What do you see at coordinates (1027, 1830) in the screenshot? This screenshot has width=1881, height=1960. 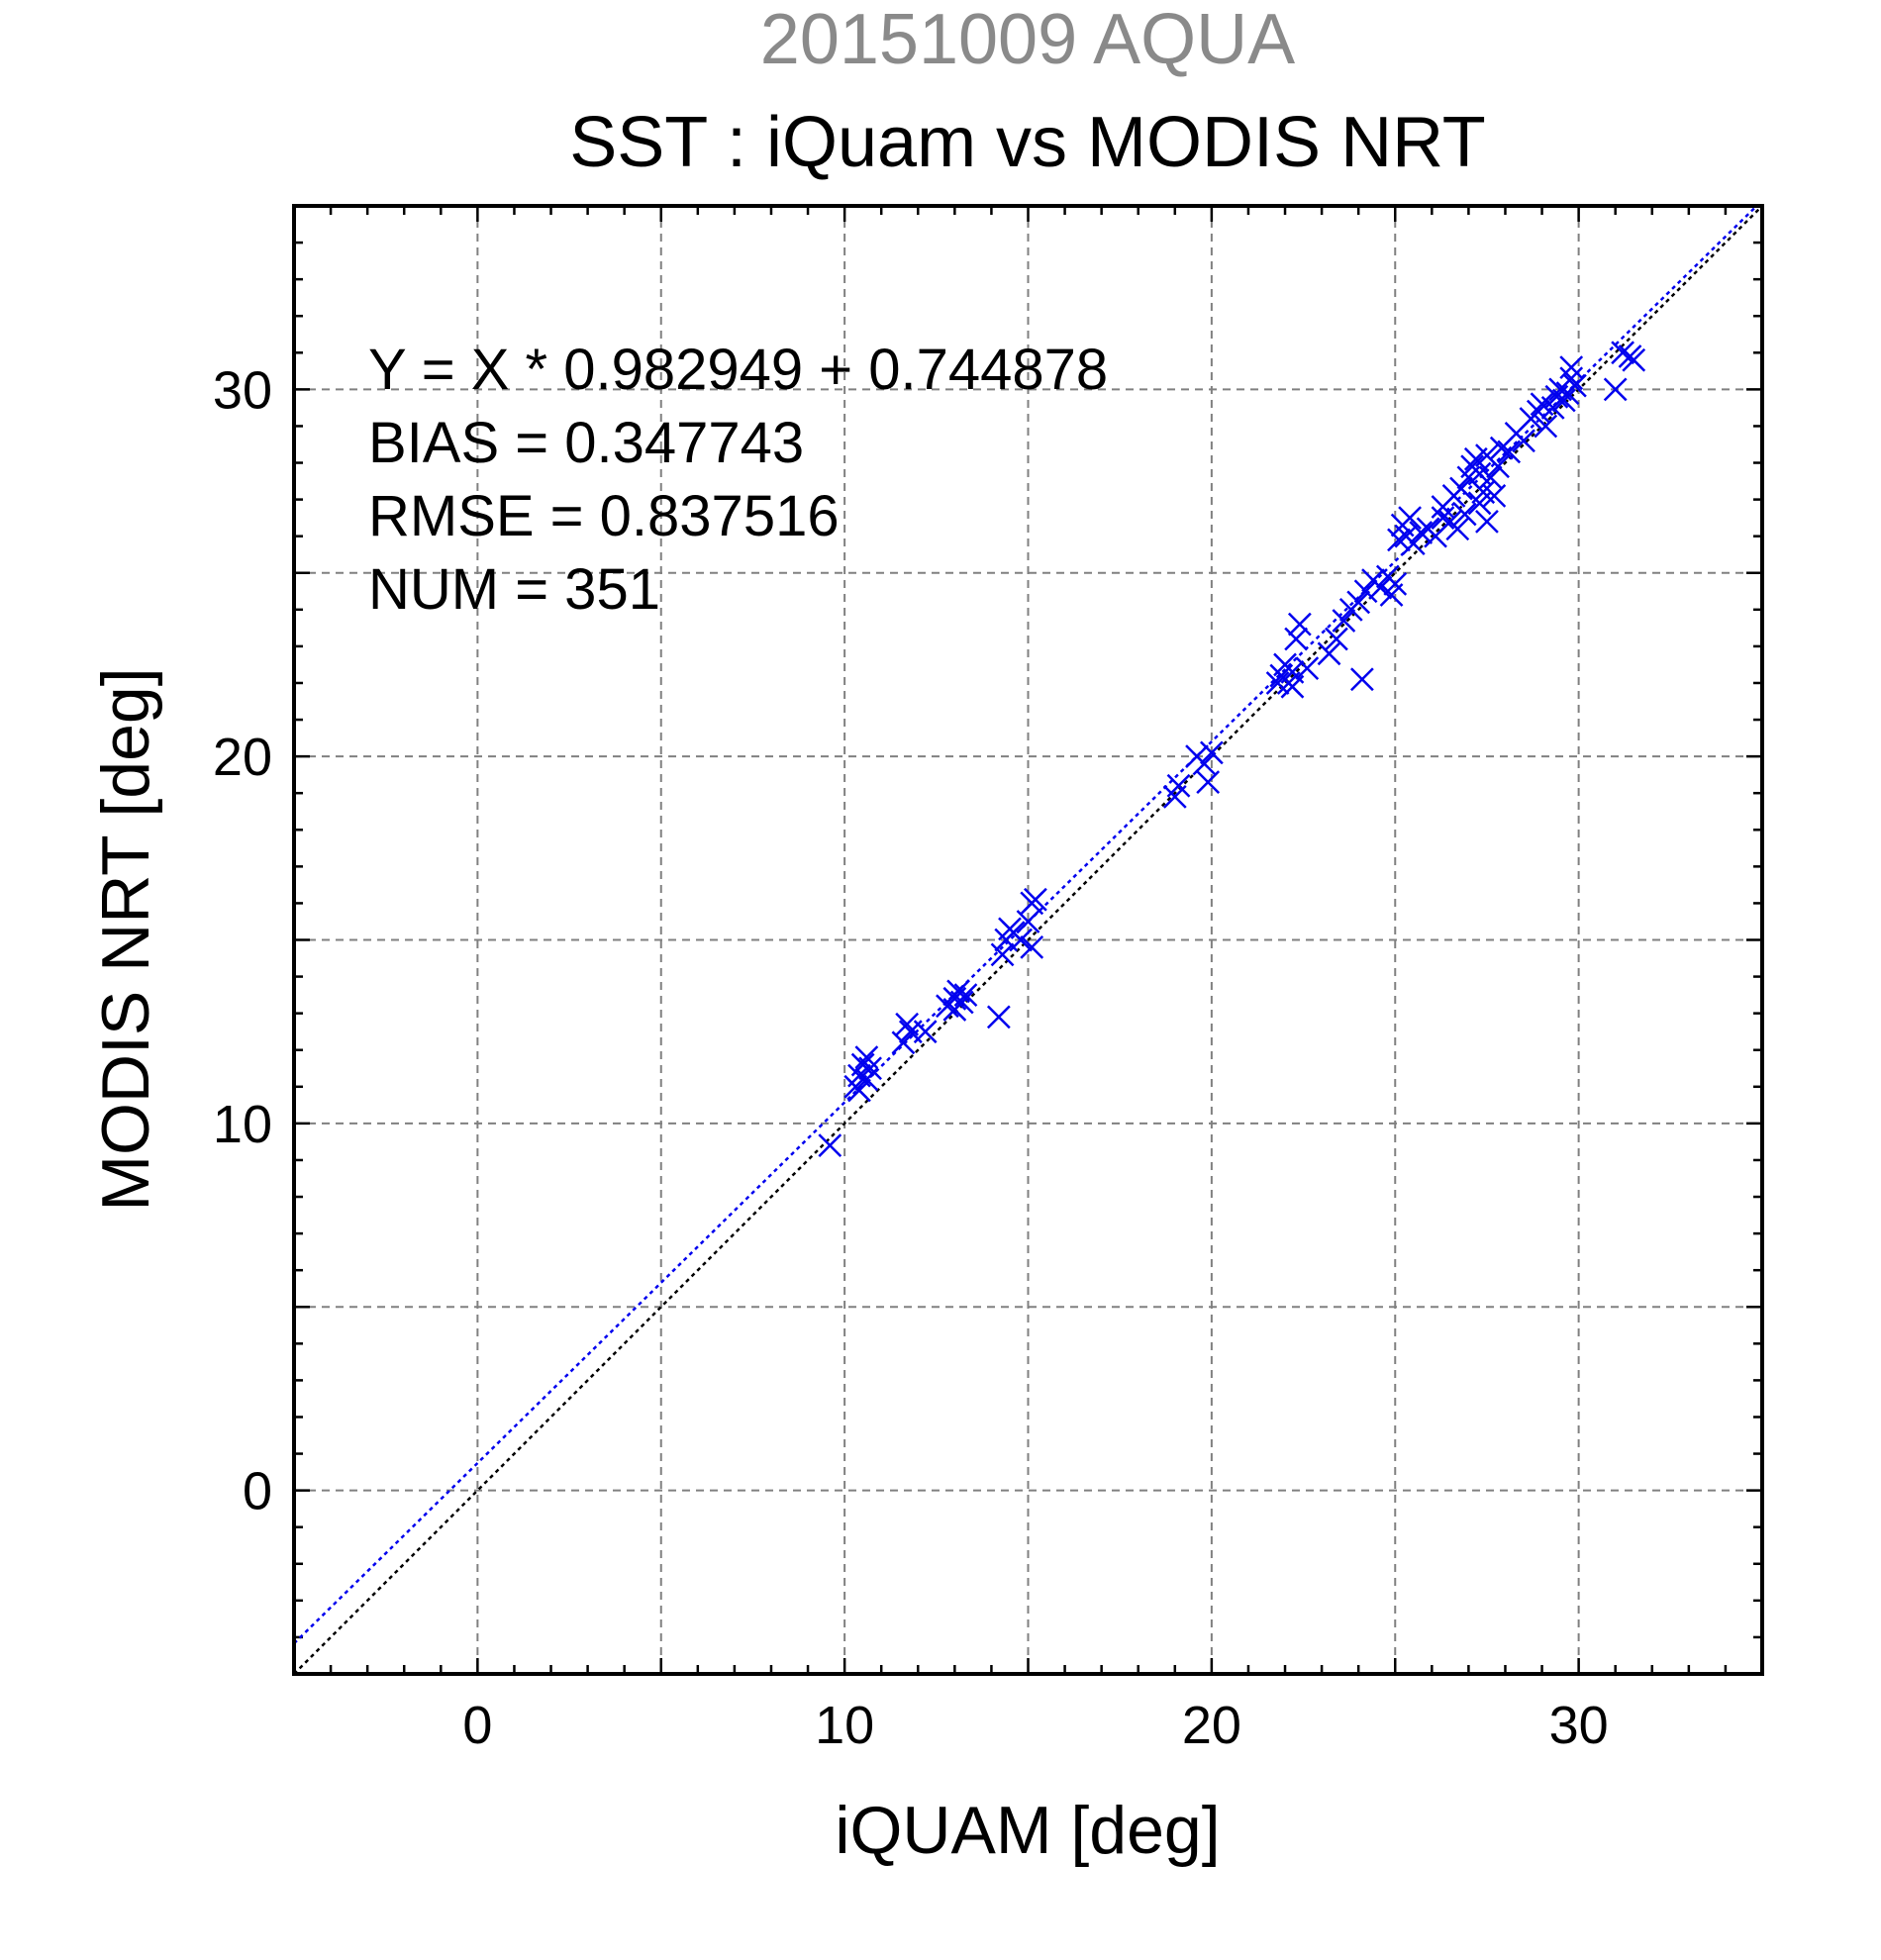 I see `x-axis-label: iQUAM [deg]` at bounding box center [1027, 1830].